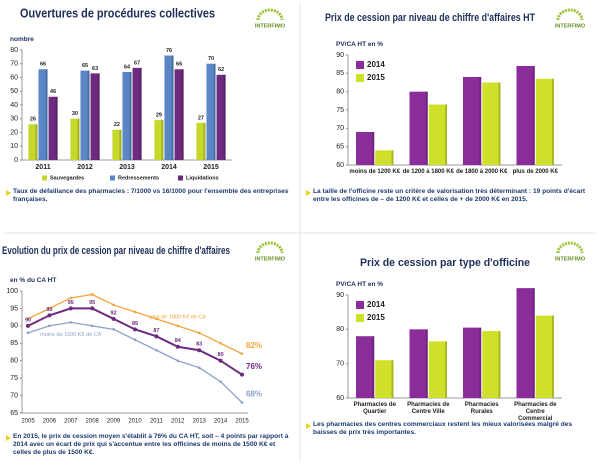  I want to click on data-label: 65, so click(85, 66).